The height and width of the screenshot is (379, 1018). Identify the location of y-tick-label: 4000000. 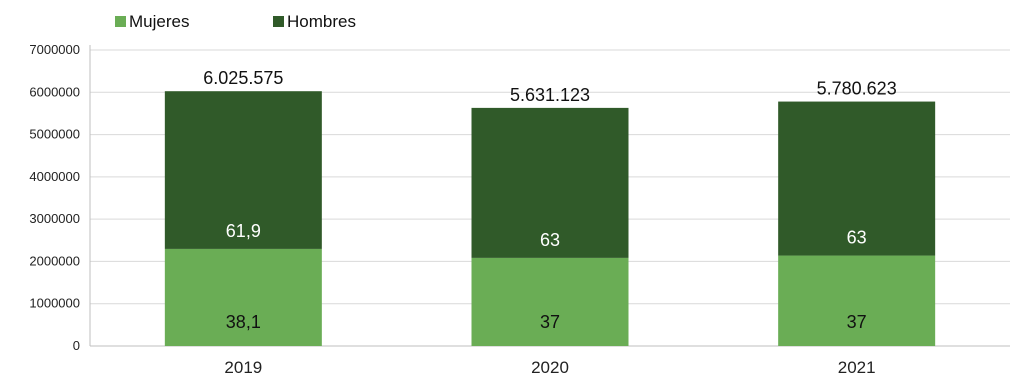
(54, 176).